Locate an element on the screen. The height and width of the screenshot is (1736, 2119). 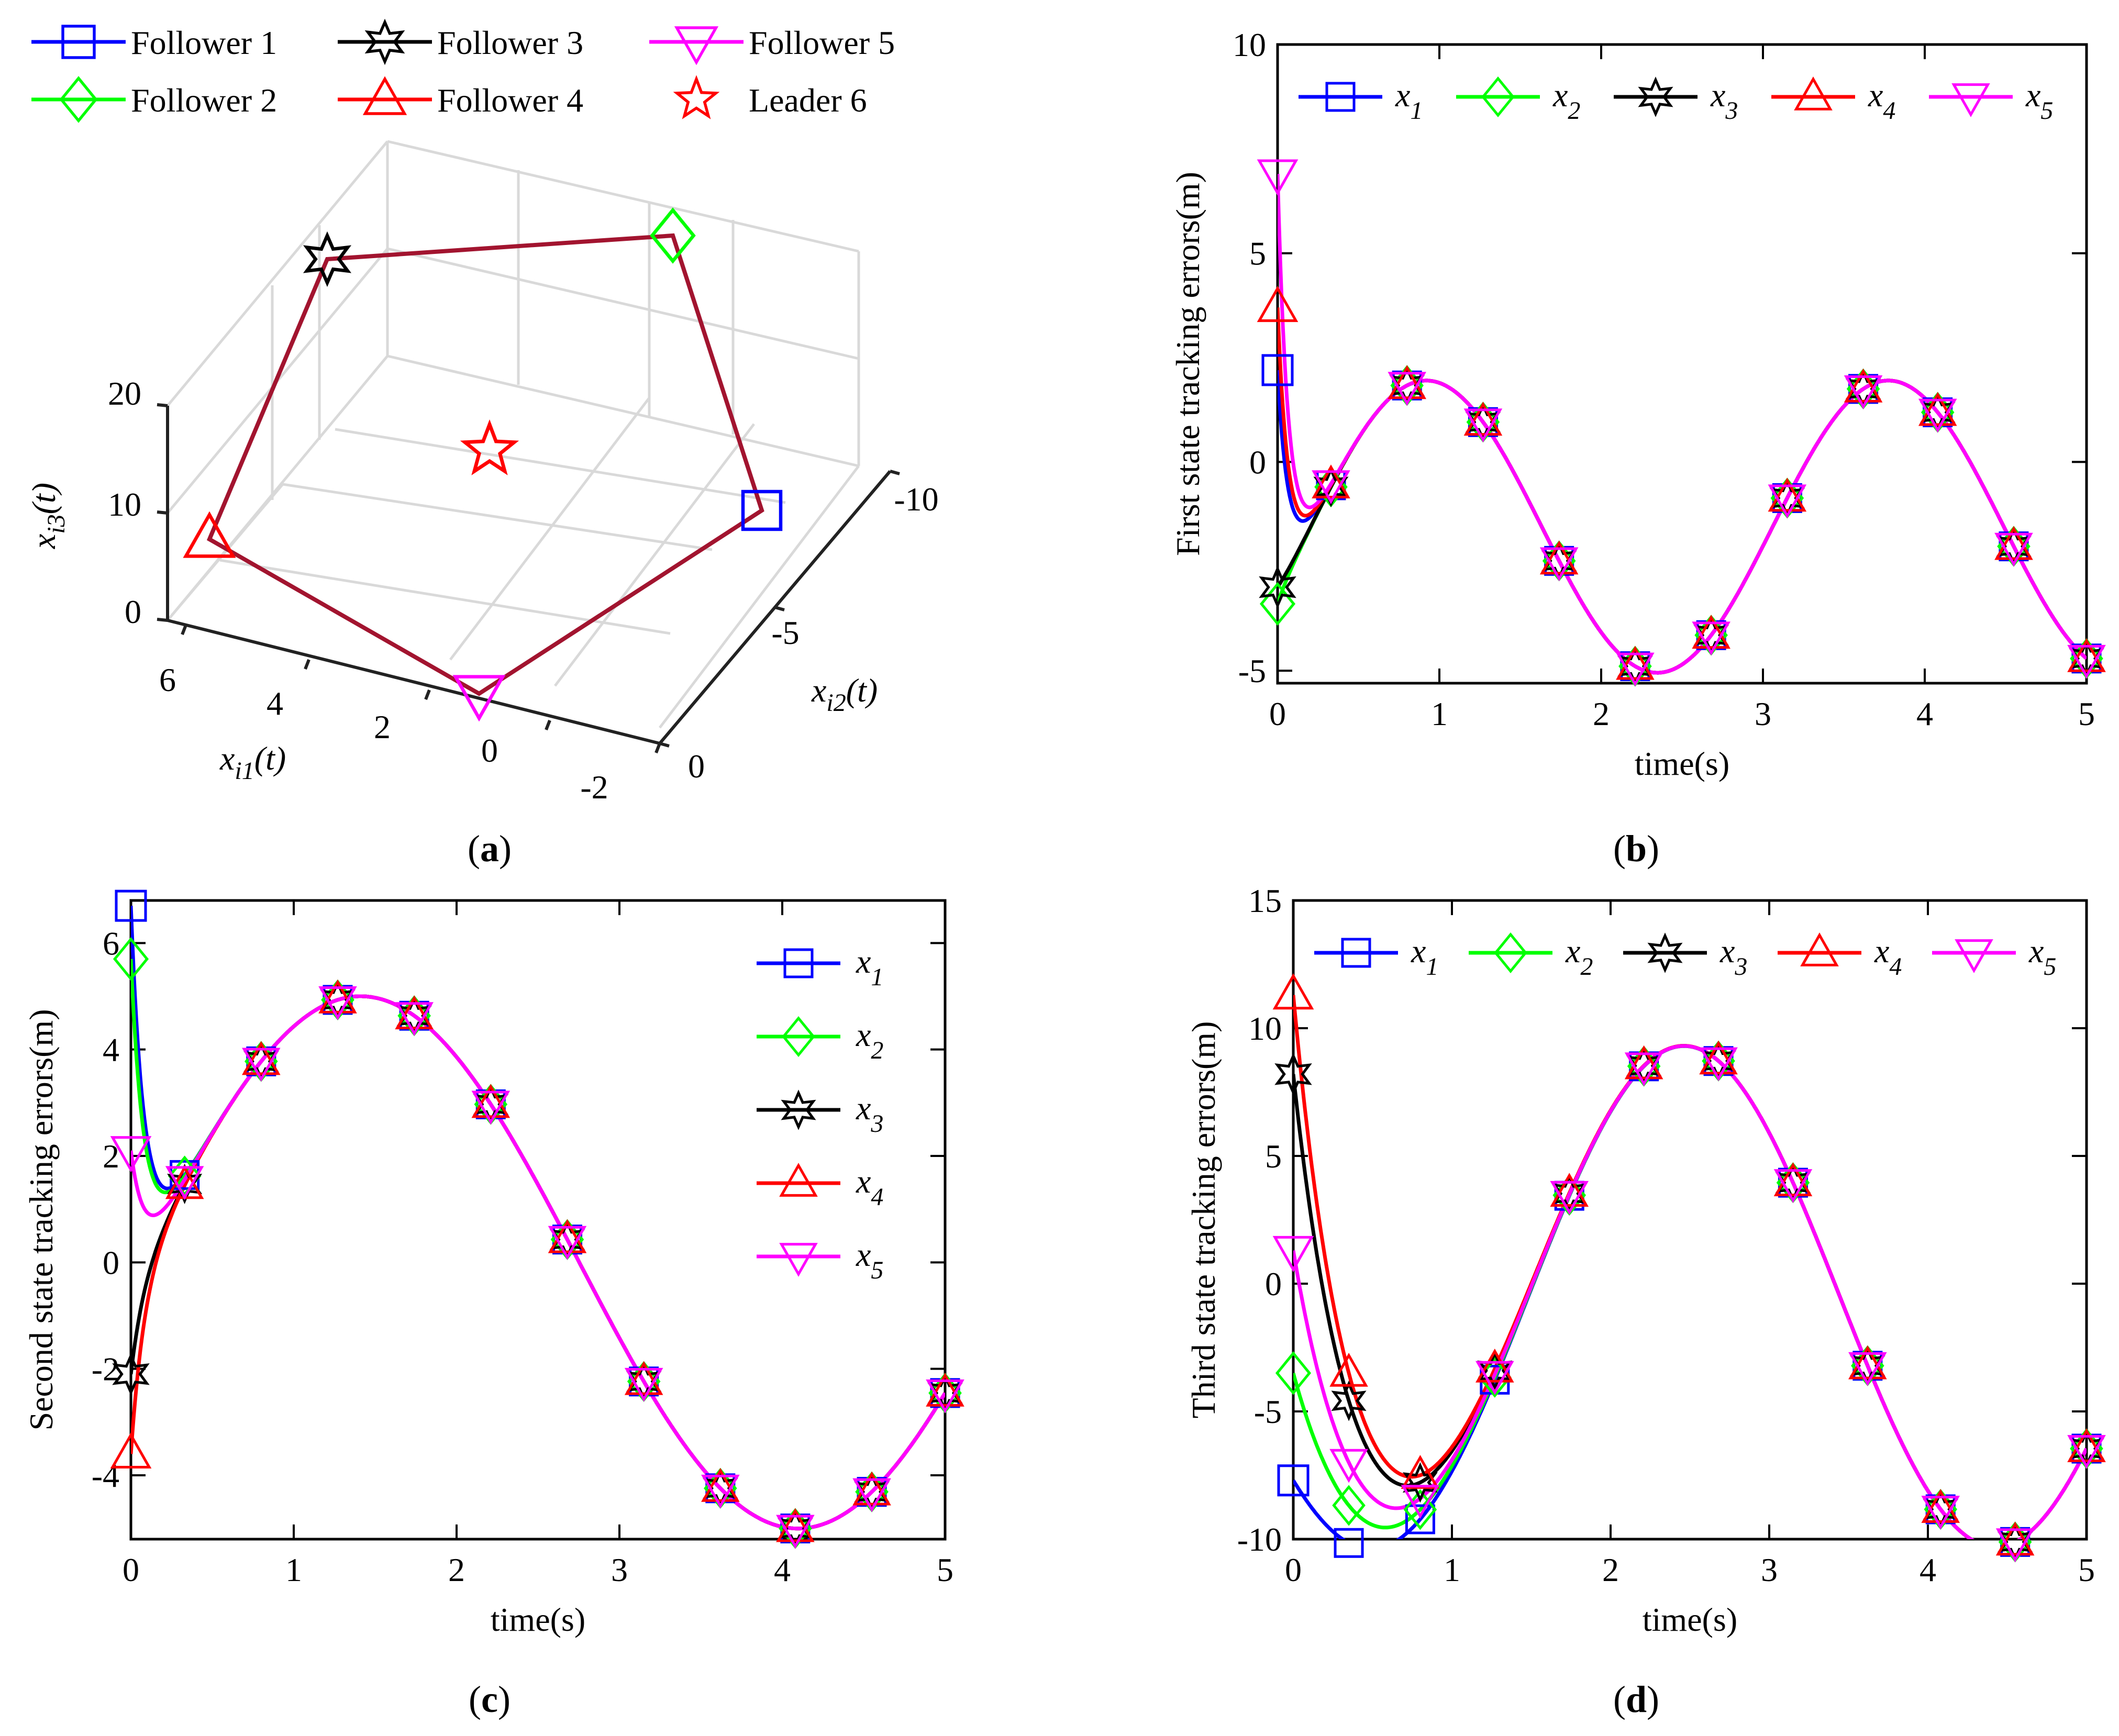
xlabel-arg: (t) is located at coordinates (270, 758).